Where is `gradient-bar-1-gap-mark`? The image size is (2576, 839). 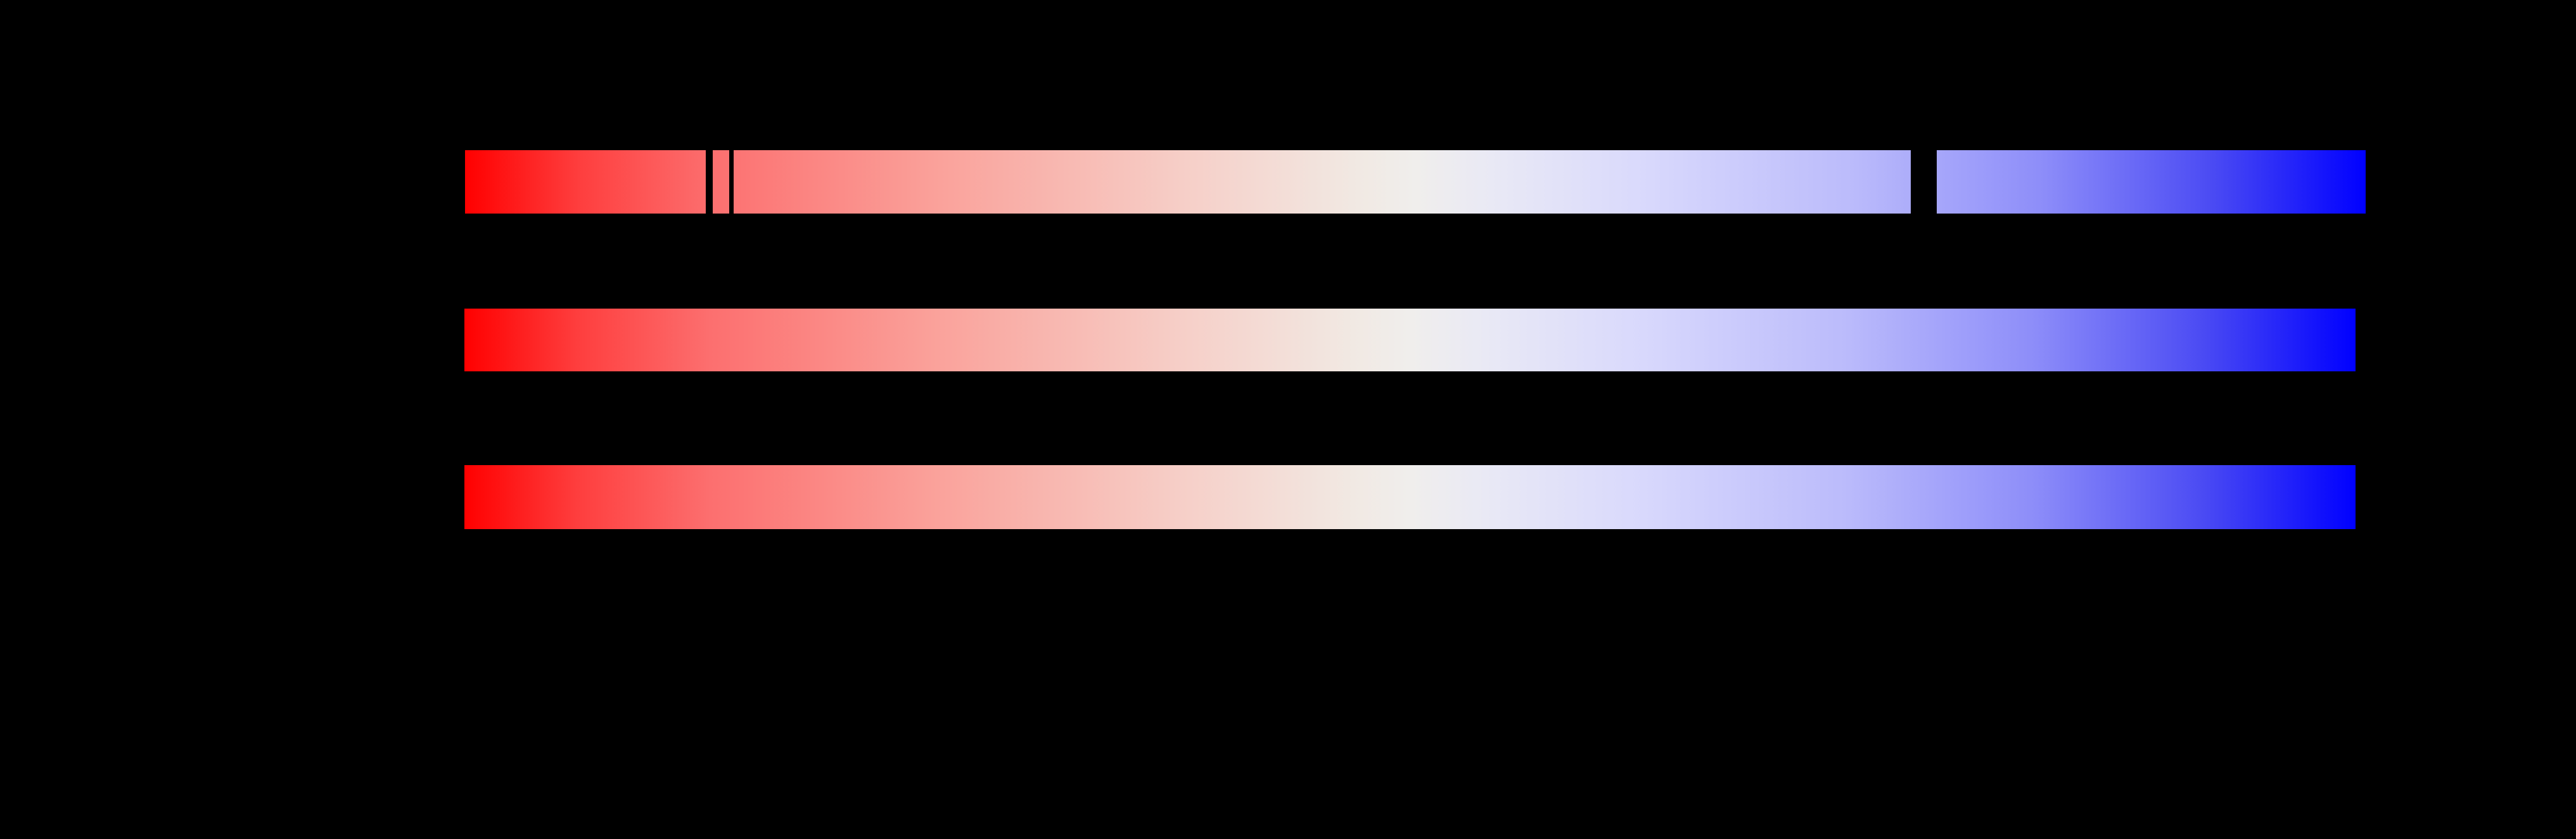 gradient-bar-1-gap-mark is located at coordinates (1924, 182).